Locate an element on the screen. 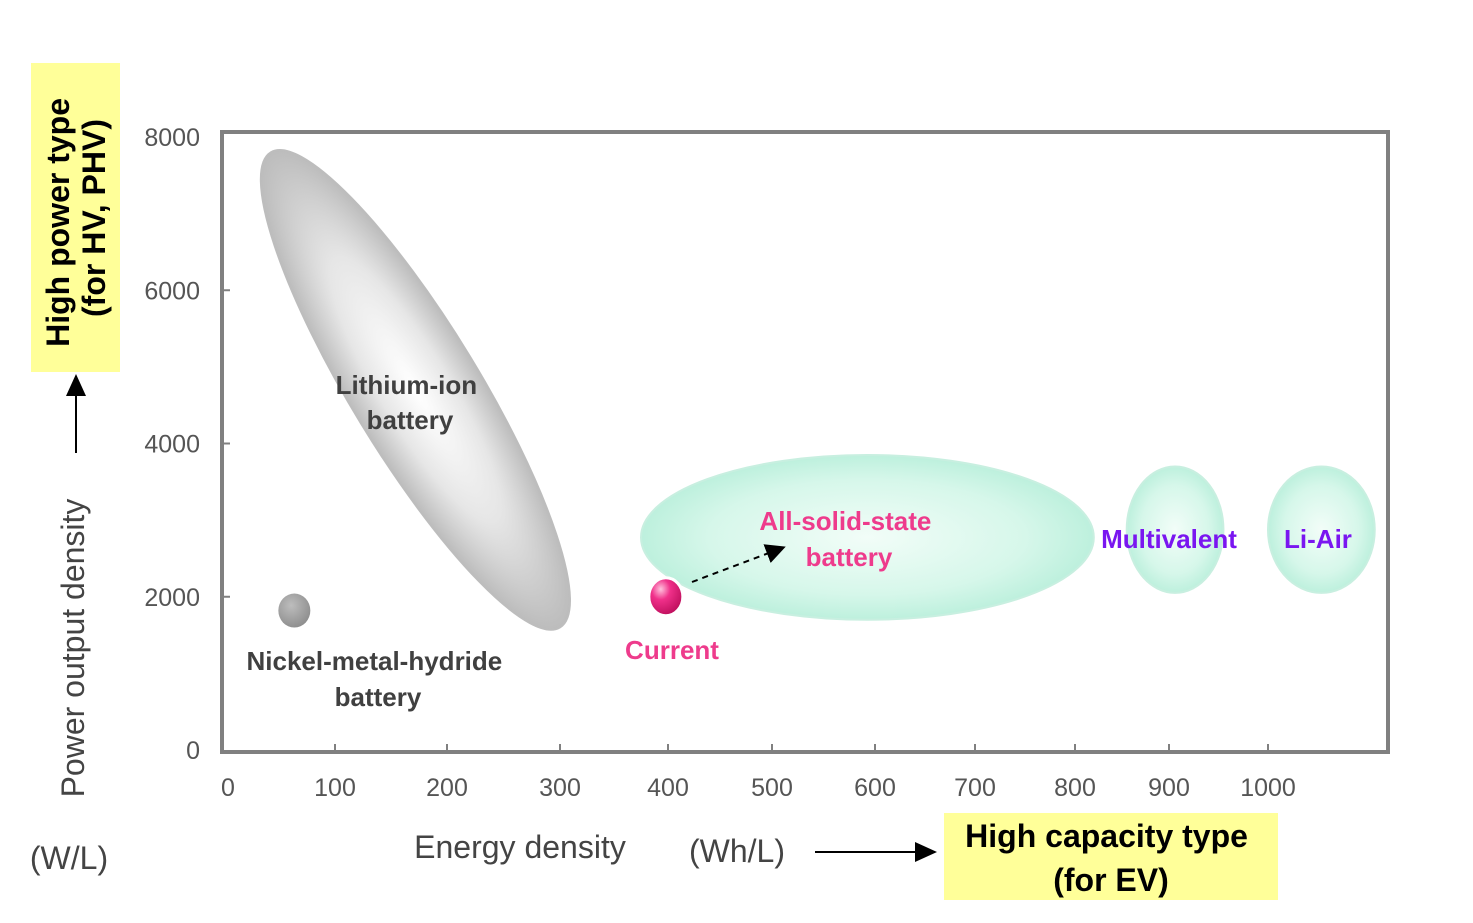 The image size is (1473, 923). high-capacity-callout-text: High capacity type (for EV) is located at coordinates (1111, 858).